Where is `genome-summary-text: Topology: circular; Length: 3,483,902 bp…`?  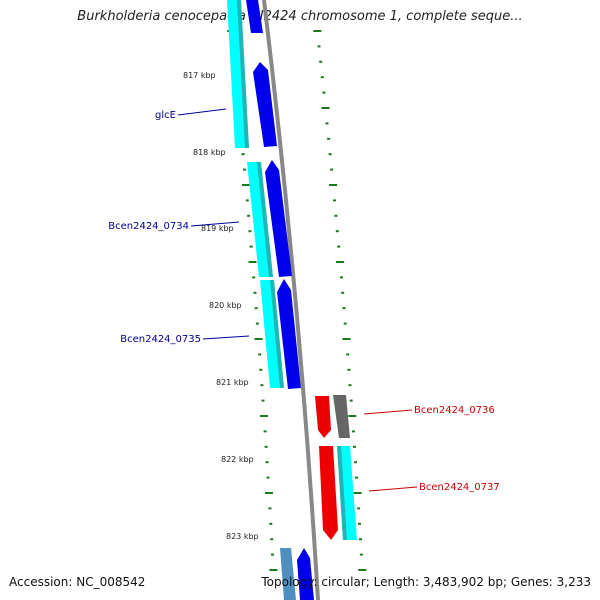
genome-summary-text: Topology: circular; Length: 3,483,902 bp… is located at coordinates (426, 582).